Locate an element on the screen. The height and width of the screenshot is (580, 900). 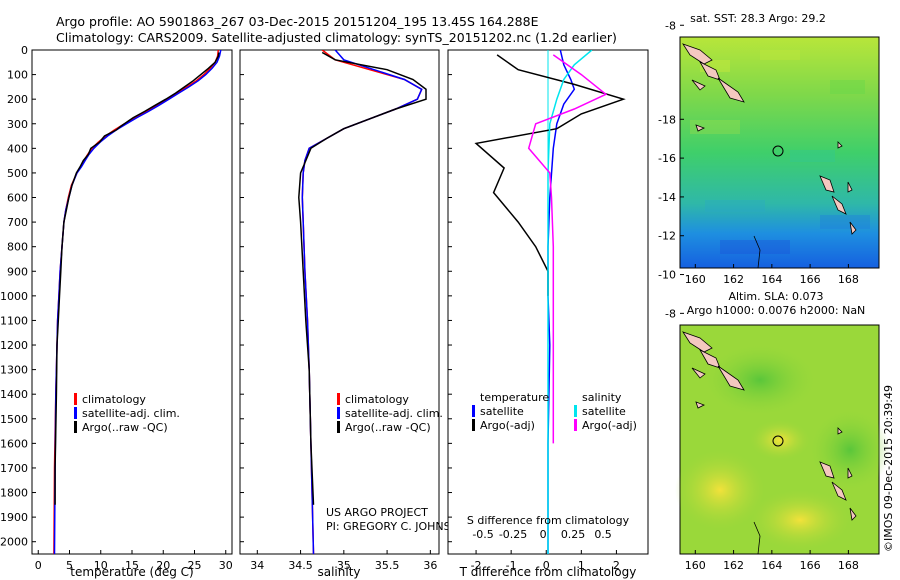
legend-label-t-satellite: satellite is located at coordinates (502, 411).